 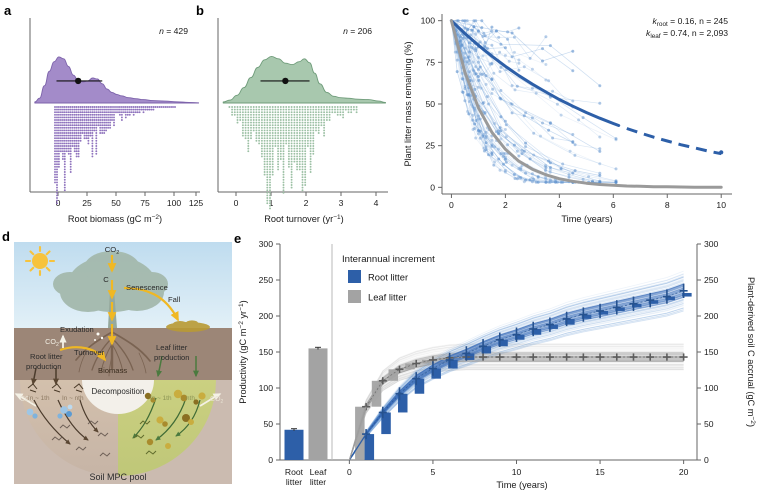 What do you see at coordinates (175, 419) in the screenshot?
I see `microbial-aggregates-right` at bounding box center [175, 419].